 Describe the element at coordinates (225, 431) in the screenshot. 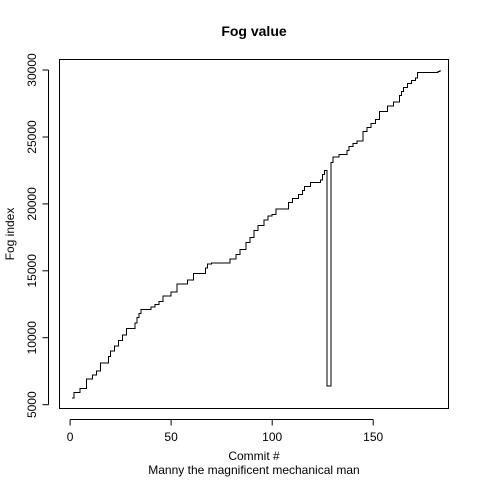

I see `x-axis: 0 50 100 150` at that location.